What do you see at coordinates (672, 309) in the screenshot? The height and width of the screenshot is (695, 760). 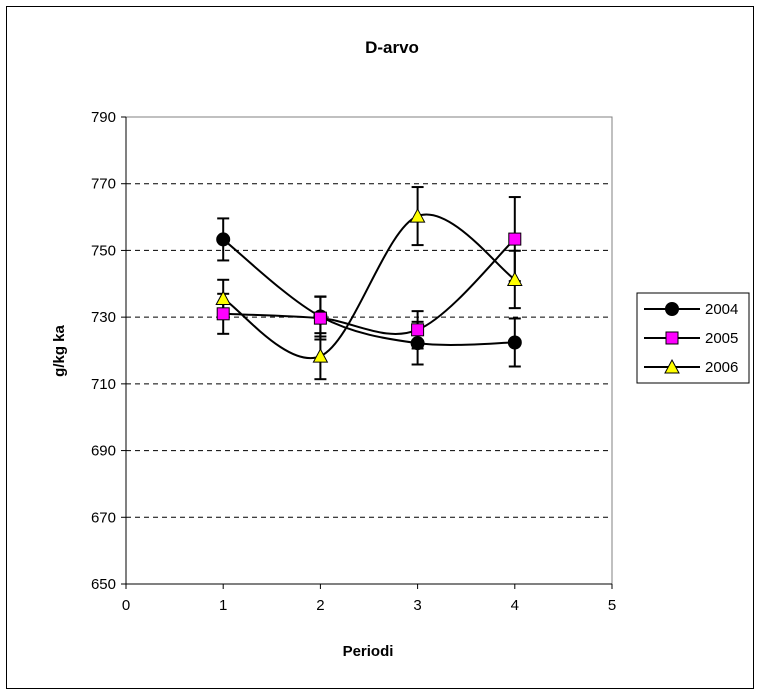 I see `legend-marker-2004` at bounding box center [672, 309].